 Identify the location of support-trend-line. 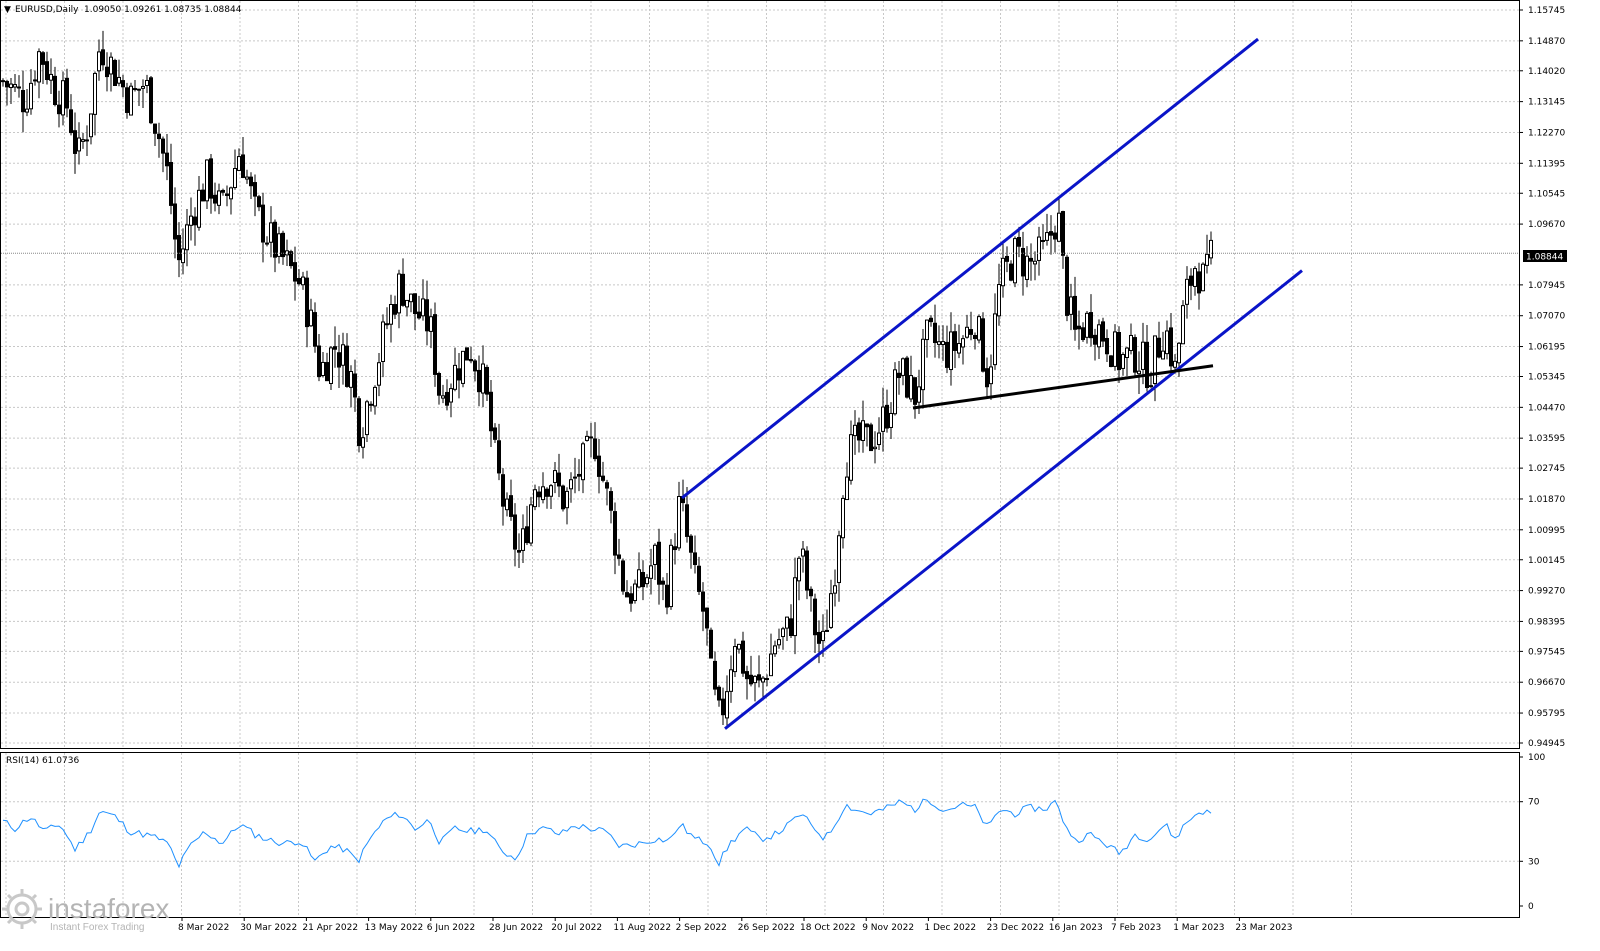
(1063, 387).